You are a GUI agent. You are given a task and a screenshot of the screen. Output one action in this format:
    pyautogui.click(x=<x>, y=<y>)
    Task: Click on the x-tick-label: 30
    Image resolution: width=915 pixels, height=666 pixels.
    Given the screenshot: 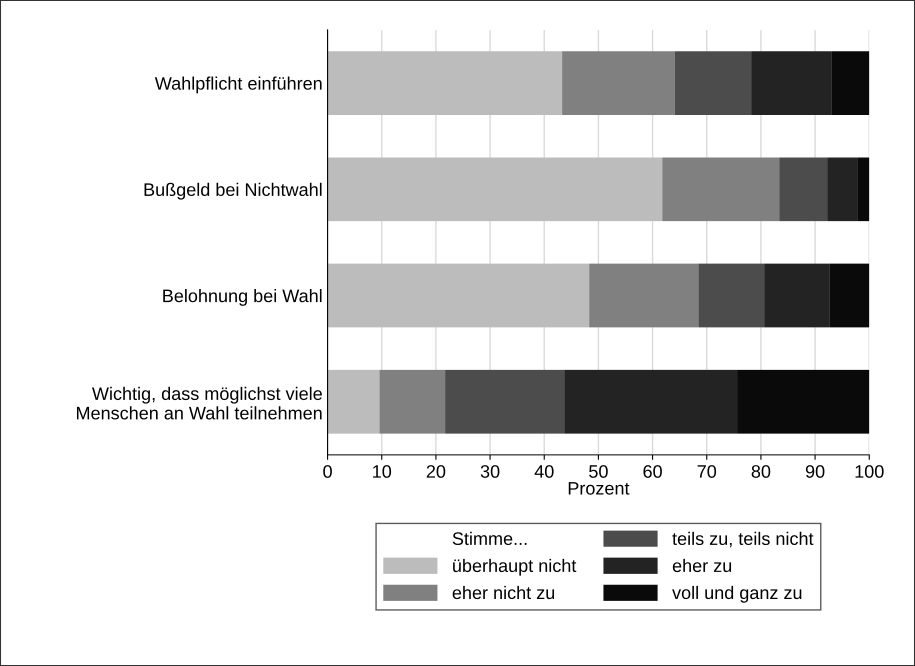 What is the action you would take?
    pyautogui.click(x=490, y=471)
    